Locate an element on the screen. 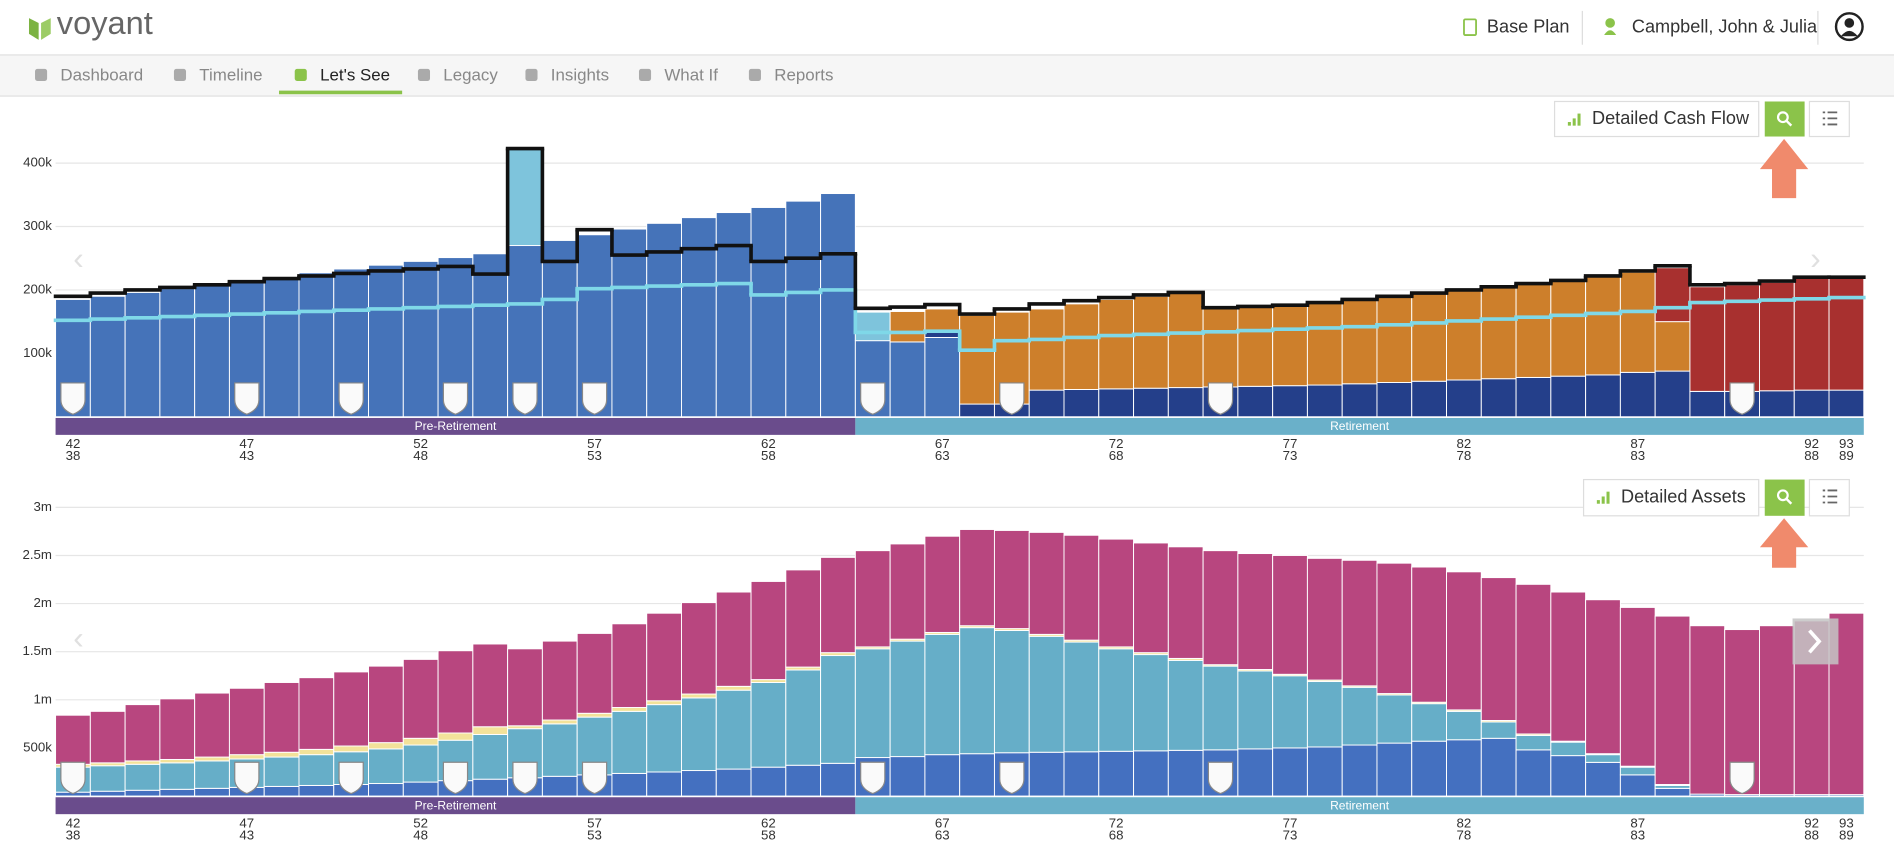 The image size is (1894, 841). x-tick-label-spouse: 58 is located at coordinates (768, 834).